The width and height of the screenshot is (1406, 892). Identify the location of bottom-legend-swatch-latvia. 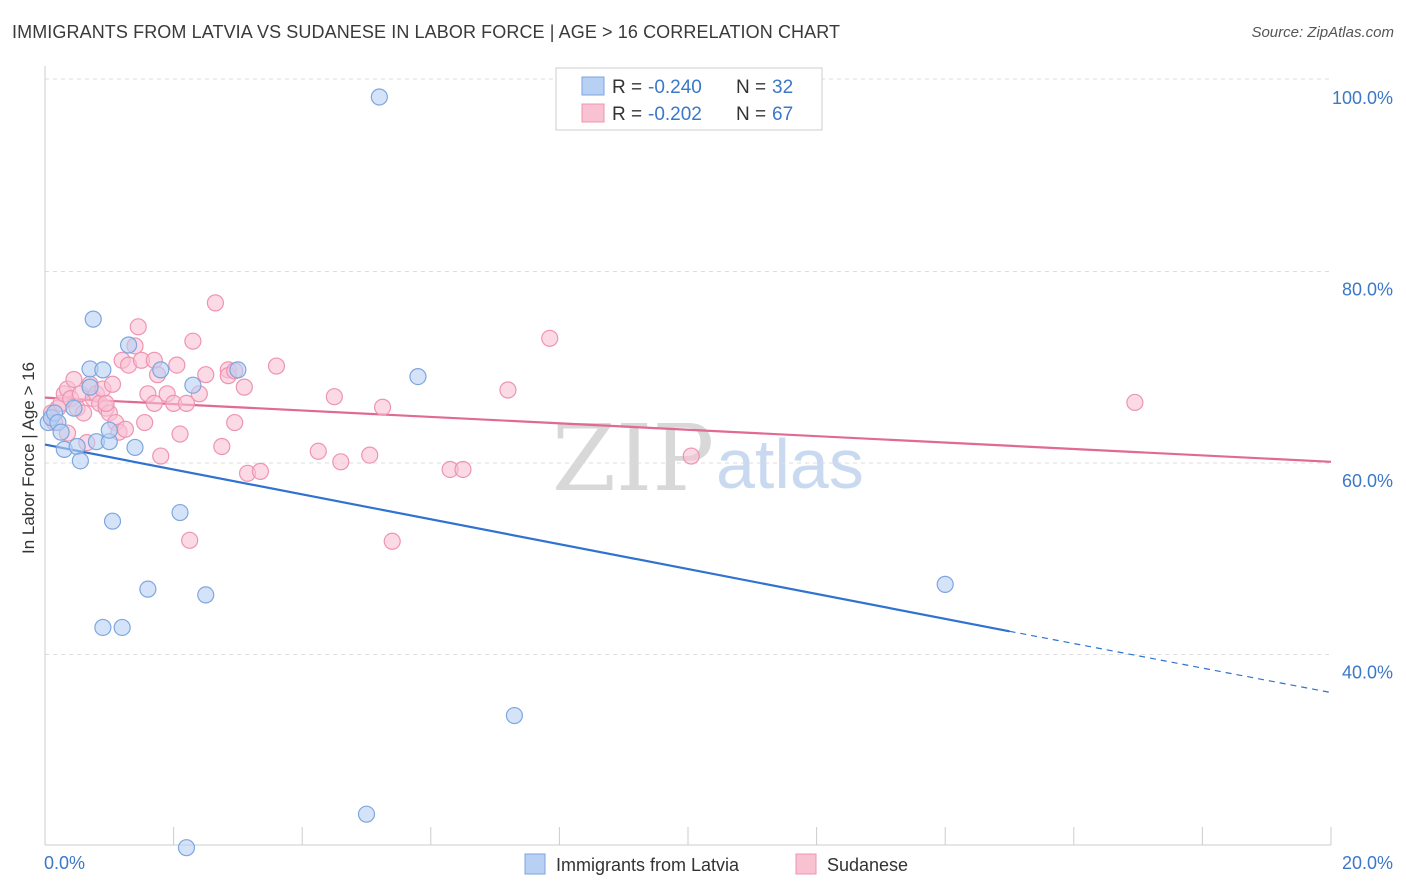
(535, 864).